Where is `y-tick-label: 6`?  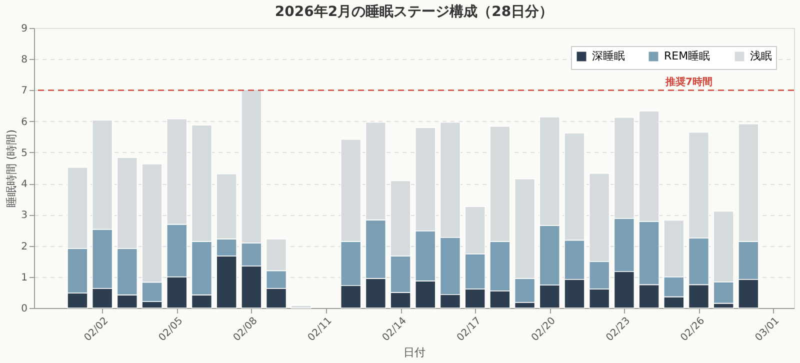 y-tick-label: 6 is located at coordinates (24, 122).